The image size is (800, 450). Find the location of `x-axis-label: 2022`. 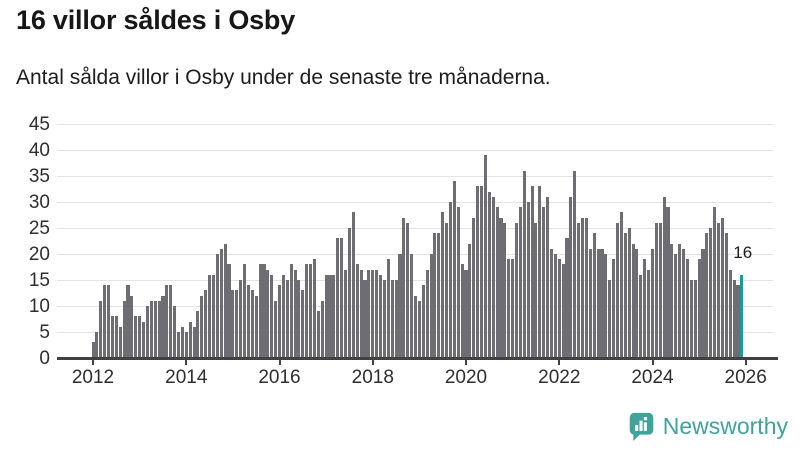

x-axis-label: 2022 is located at coordinates (559, 377).